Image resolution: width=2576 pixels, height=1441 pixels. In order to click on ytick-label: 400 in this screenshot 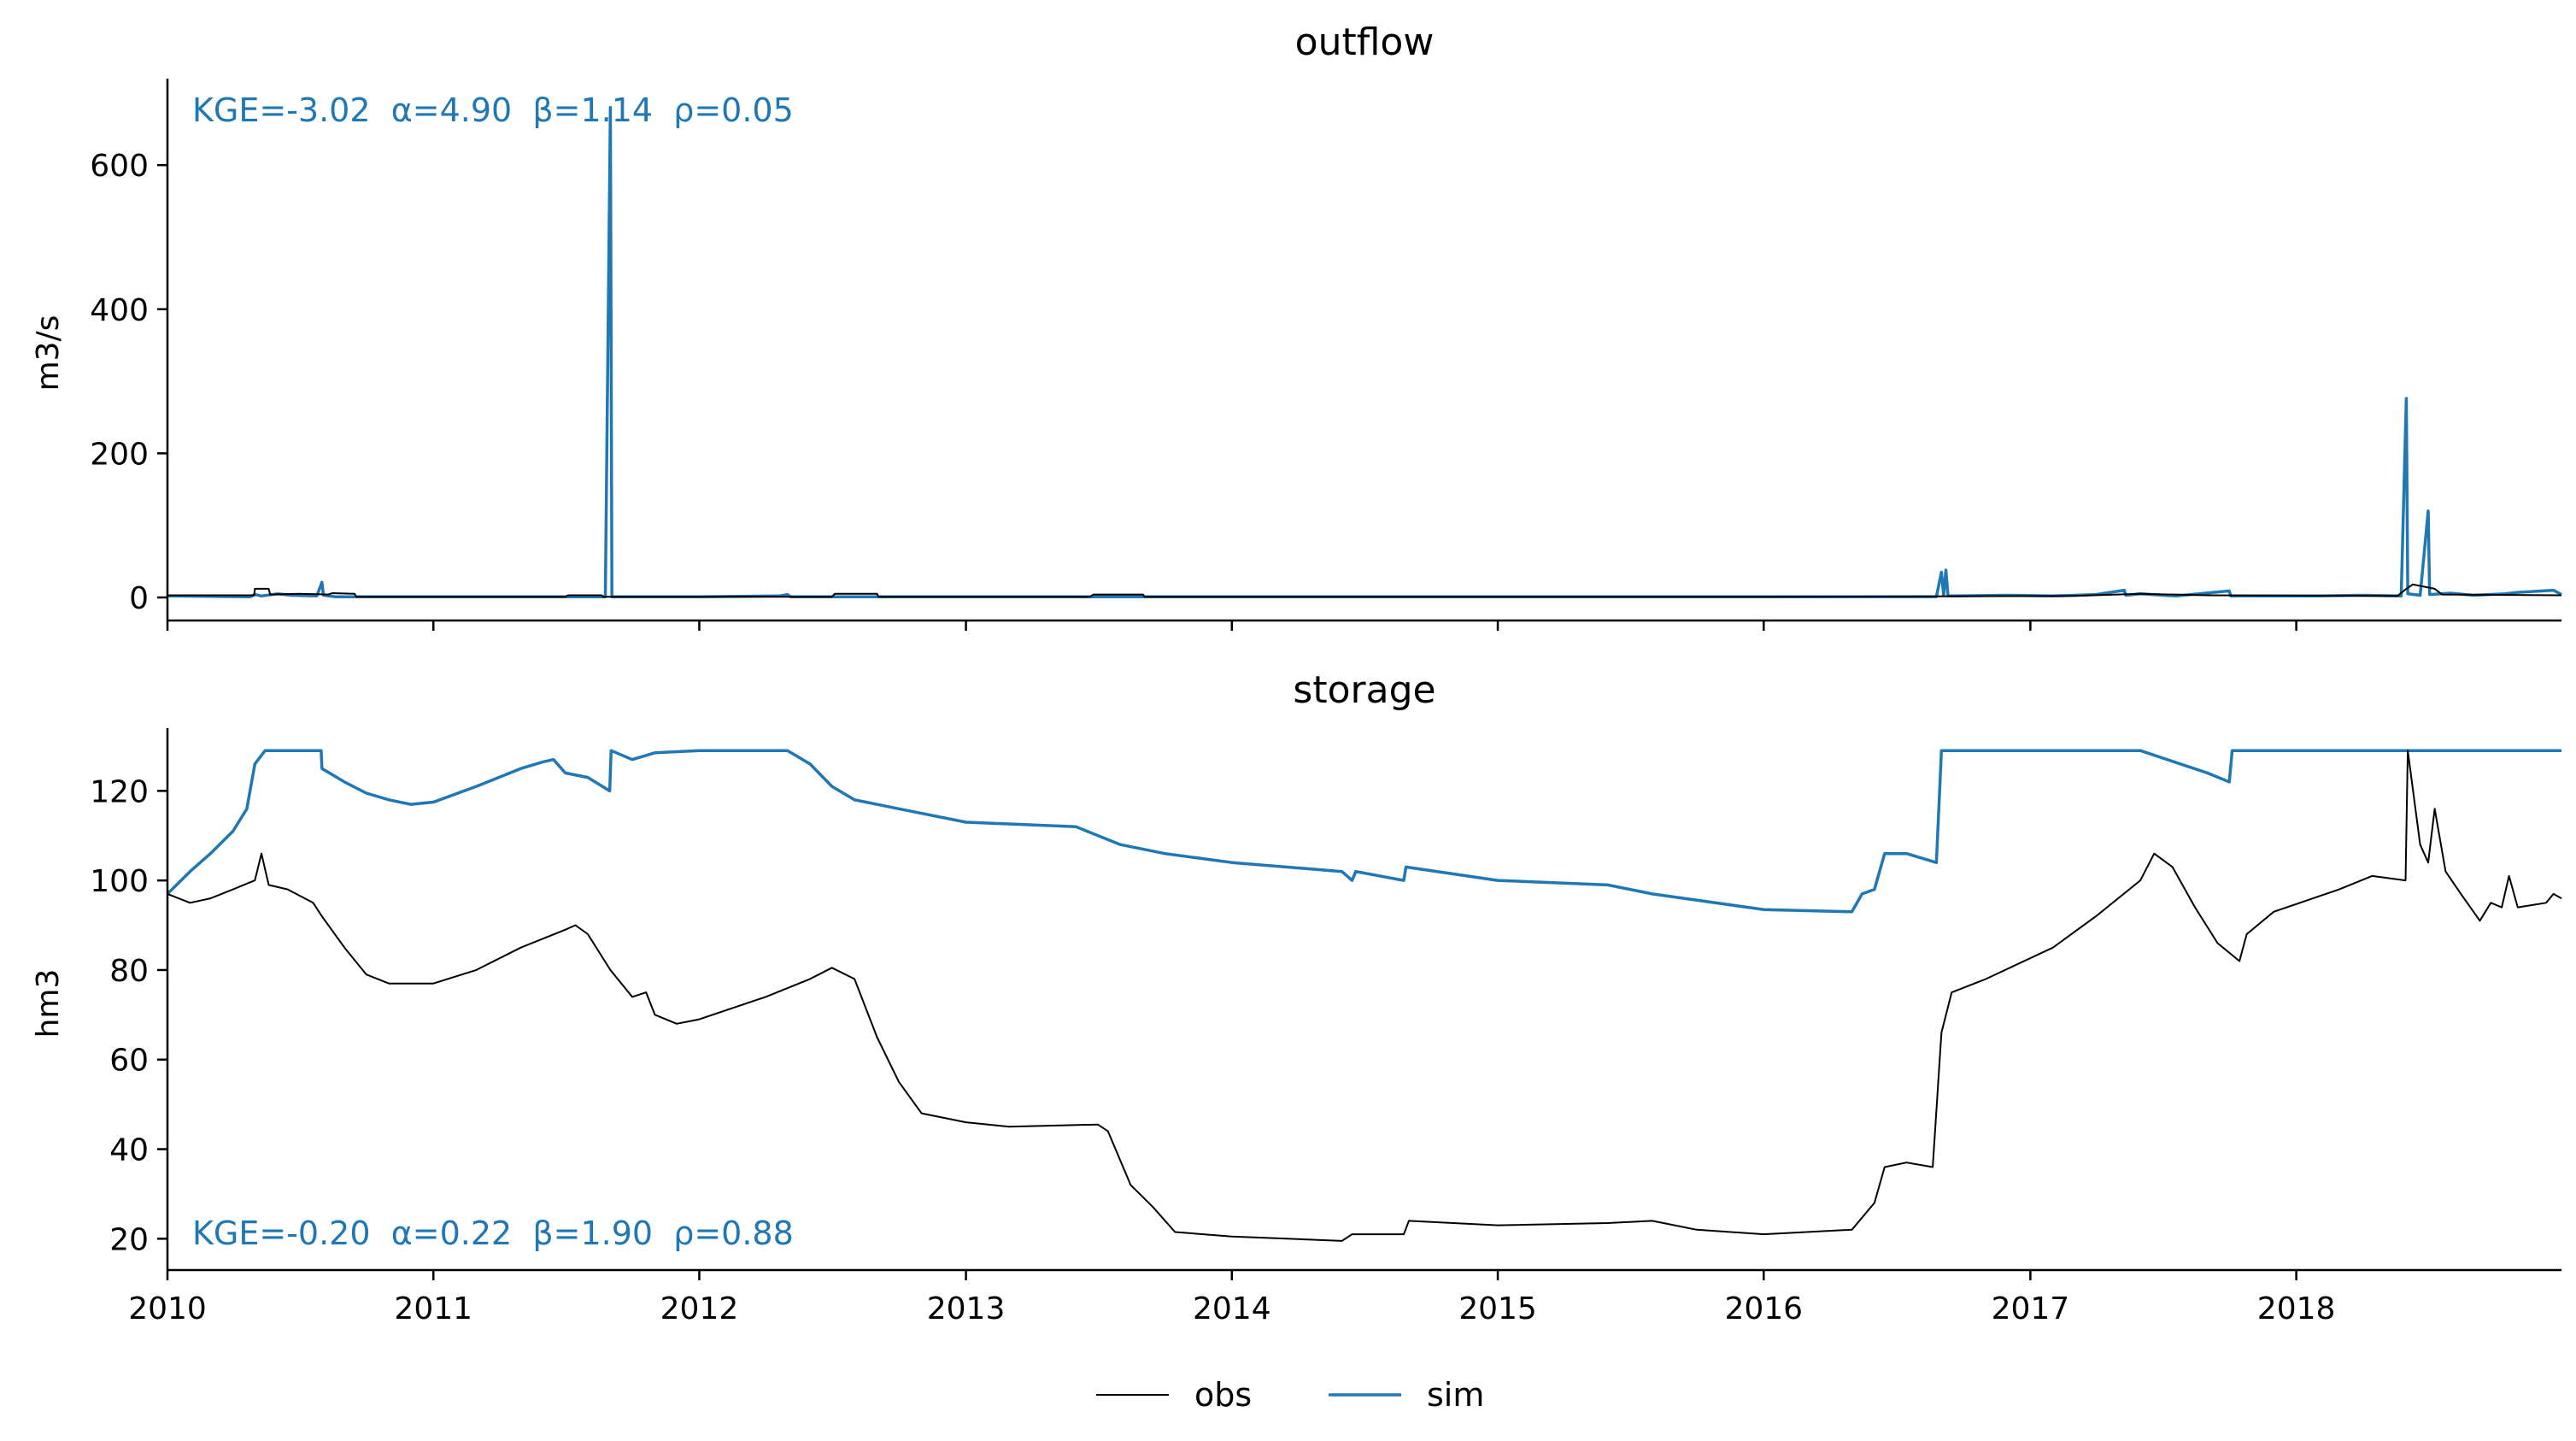, I will do `click(119, 310)`.